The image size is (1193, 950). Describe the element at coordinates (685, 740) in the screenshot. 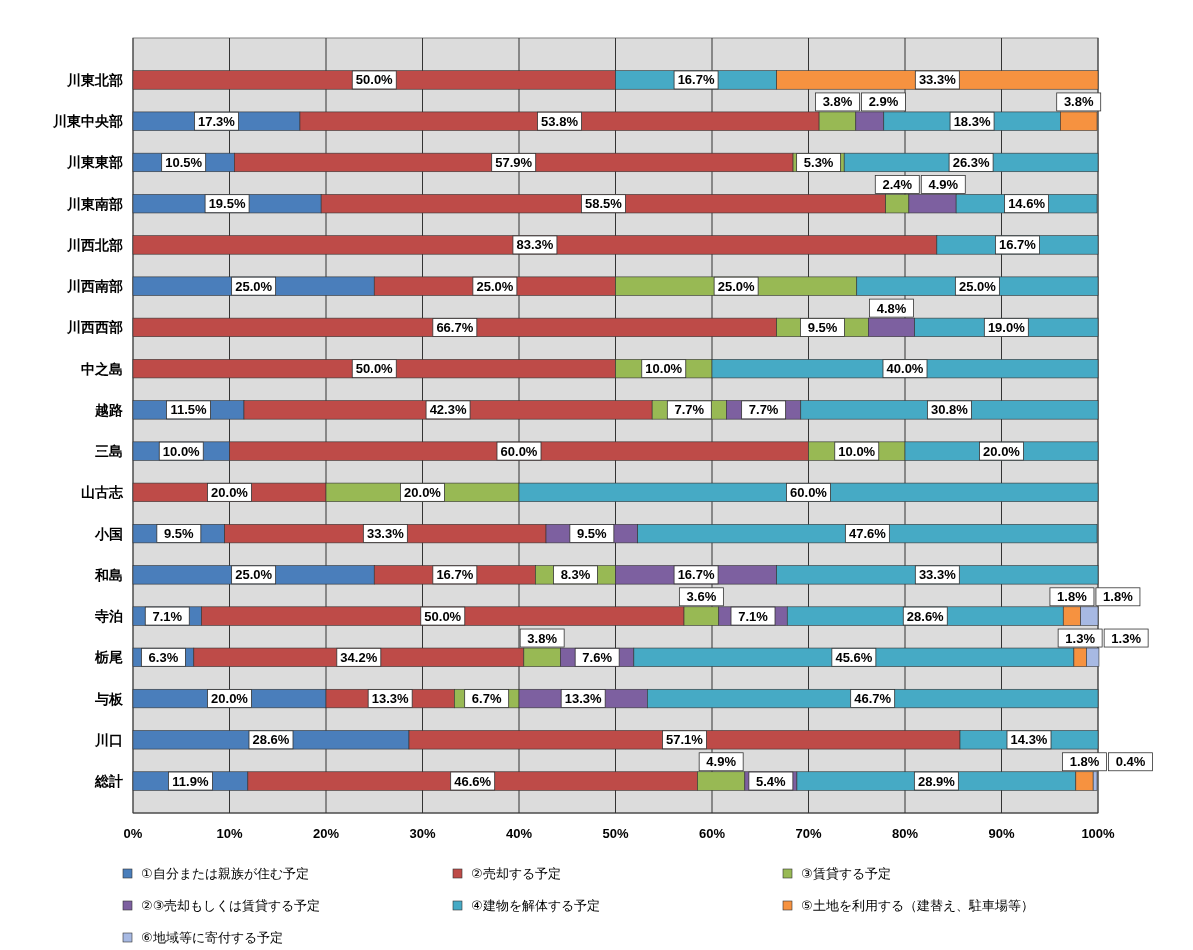

I see `data-label: 57.1%` at that location.